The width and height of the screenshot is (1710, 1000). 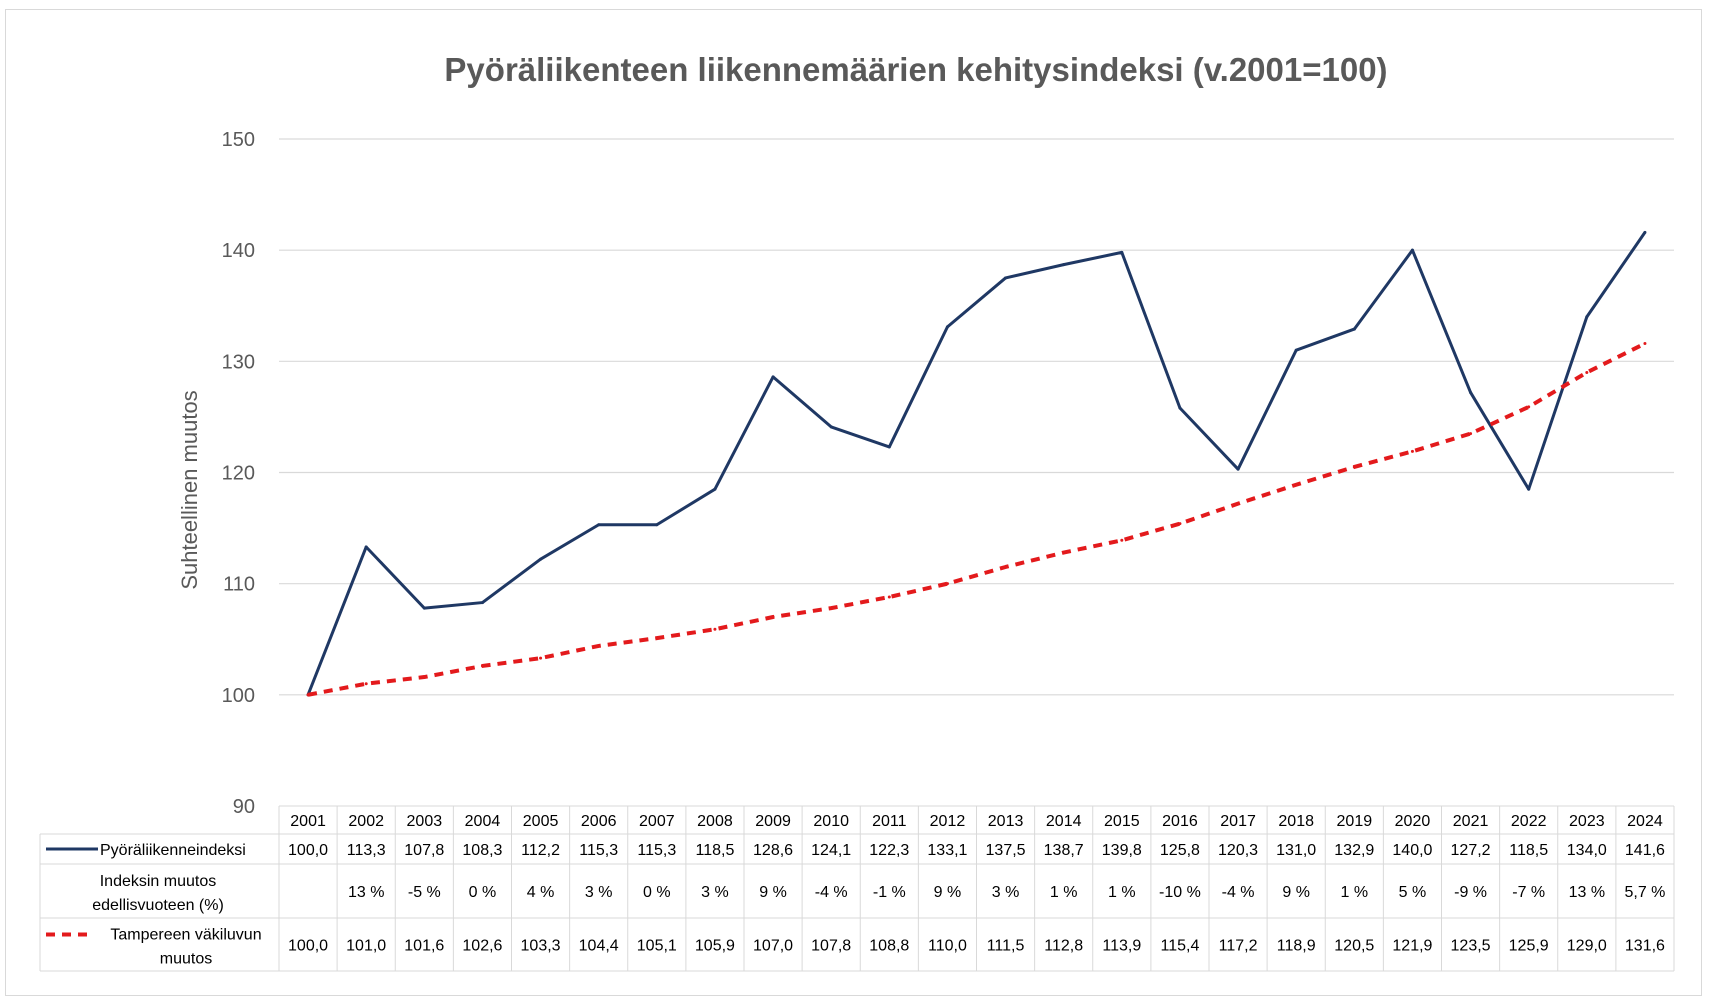 I want to click on table-cell: -7 %, so click(x=1528, y=892).